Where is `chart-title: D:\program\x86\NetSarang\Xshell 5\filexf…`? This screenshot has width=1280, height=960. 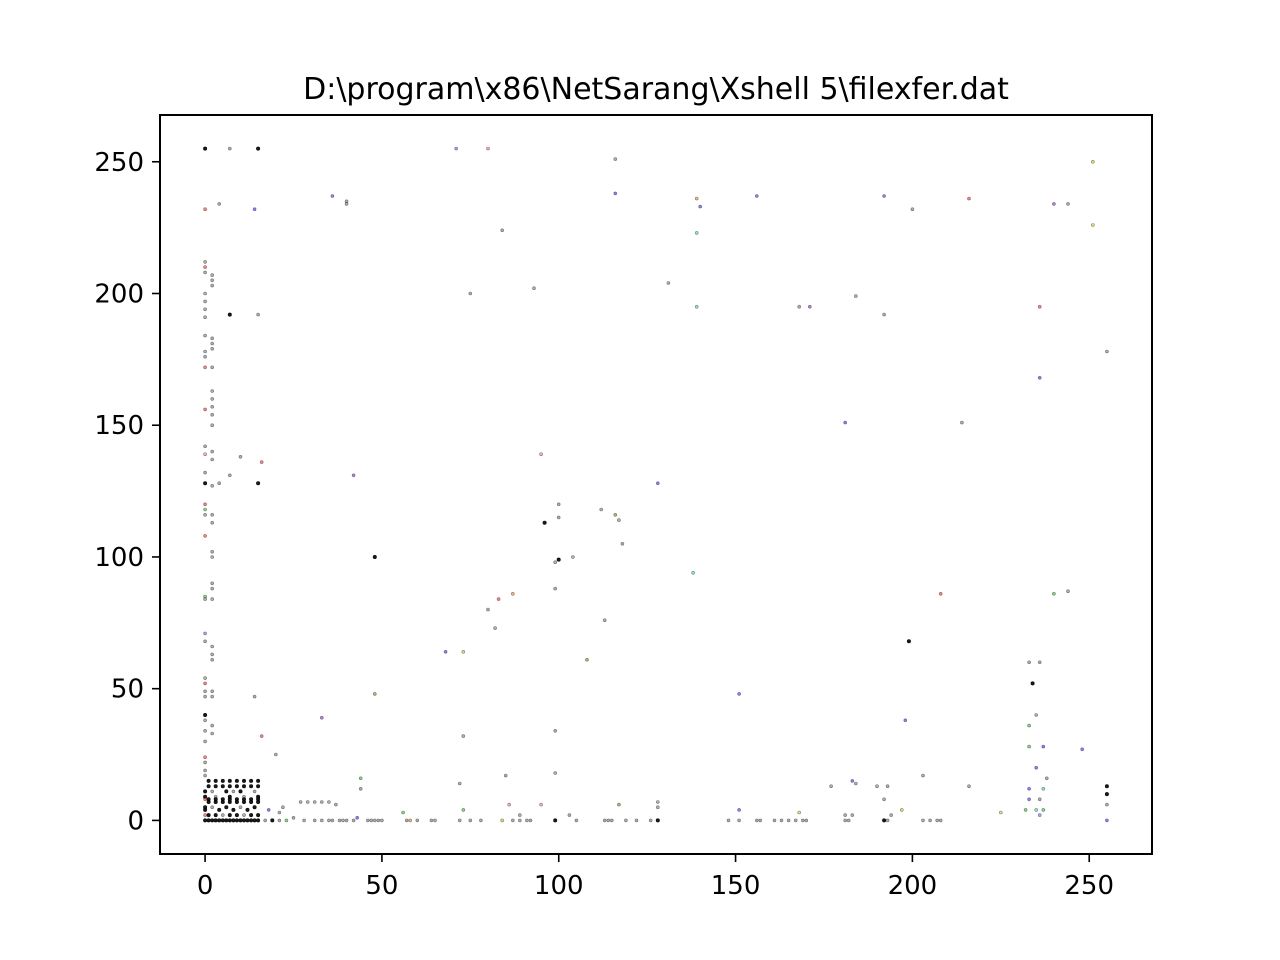
chart-title: D:\program\x86\NetSarang\Xshell 5\filexf… is located at coordinates (656, 89).